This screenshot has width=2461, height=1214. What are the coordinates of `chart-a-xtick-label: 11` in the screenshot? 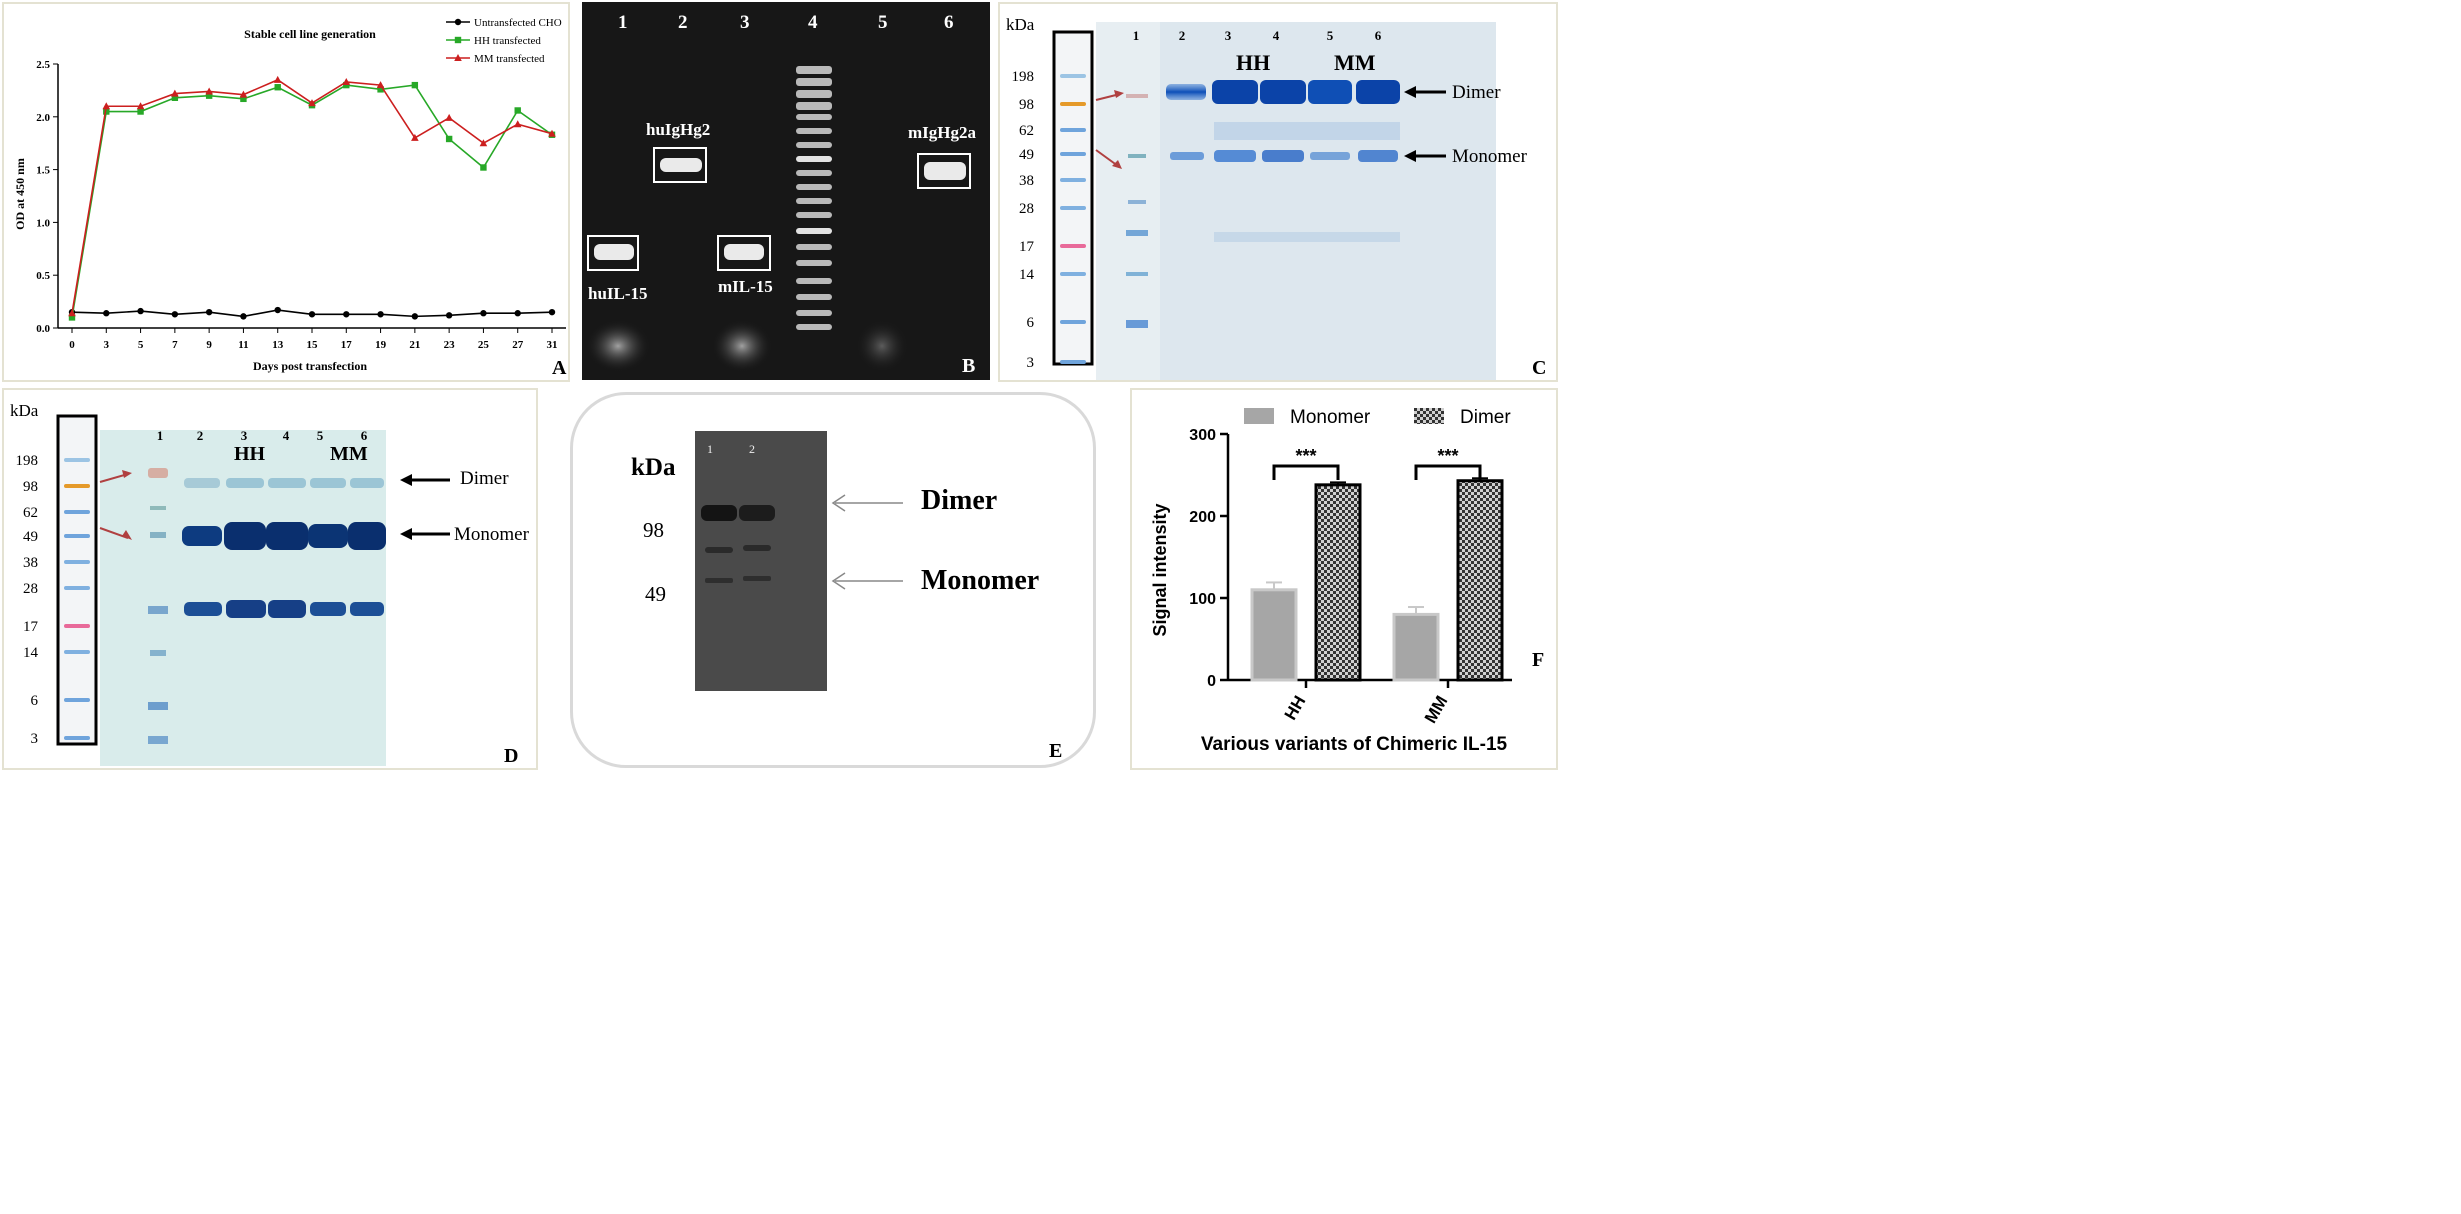 It's located at (243, 345).